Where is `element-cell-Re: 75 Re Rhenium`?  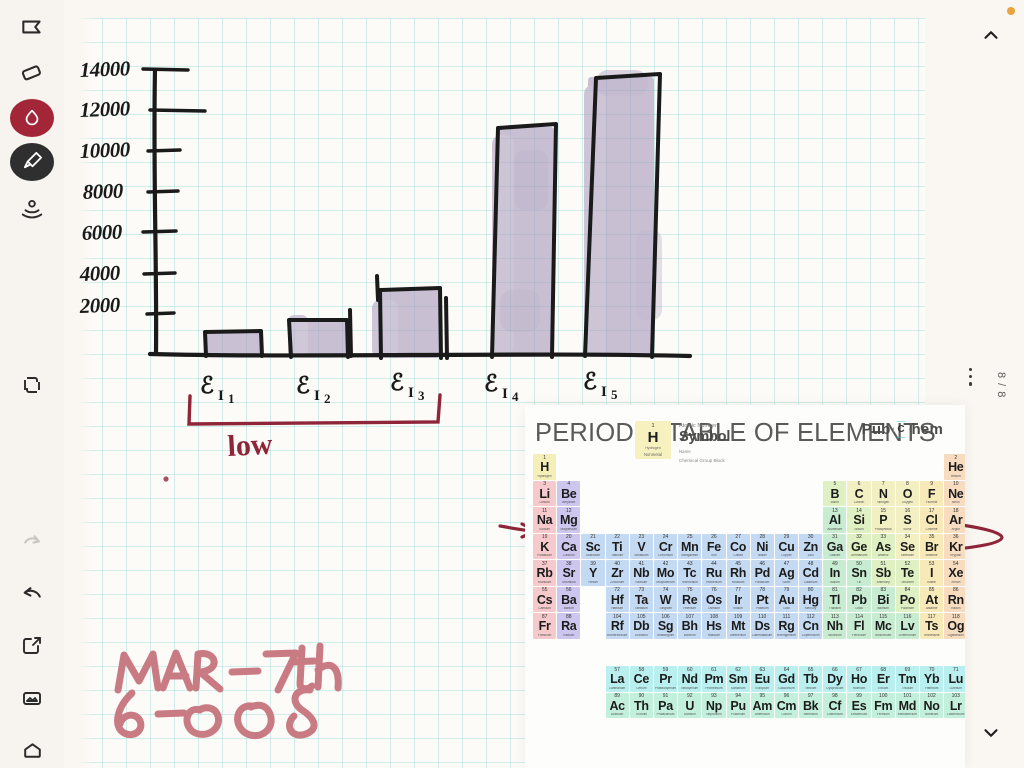
element-cell-Re: 75 Re Rhenium is located at coordinates (690, 599).